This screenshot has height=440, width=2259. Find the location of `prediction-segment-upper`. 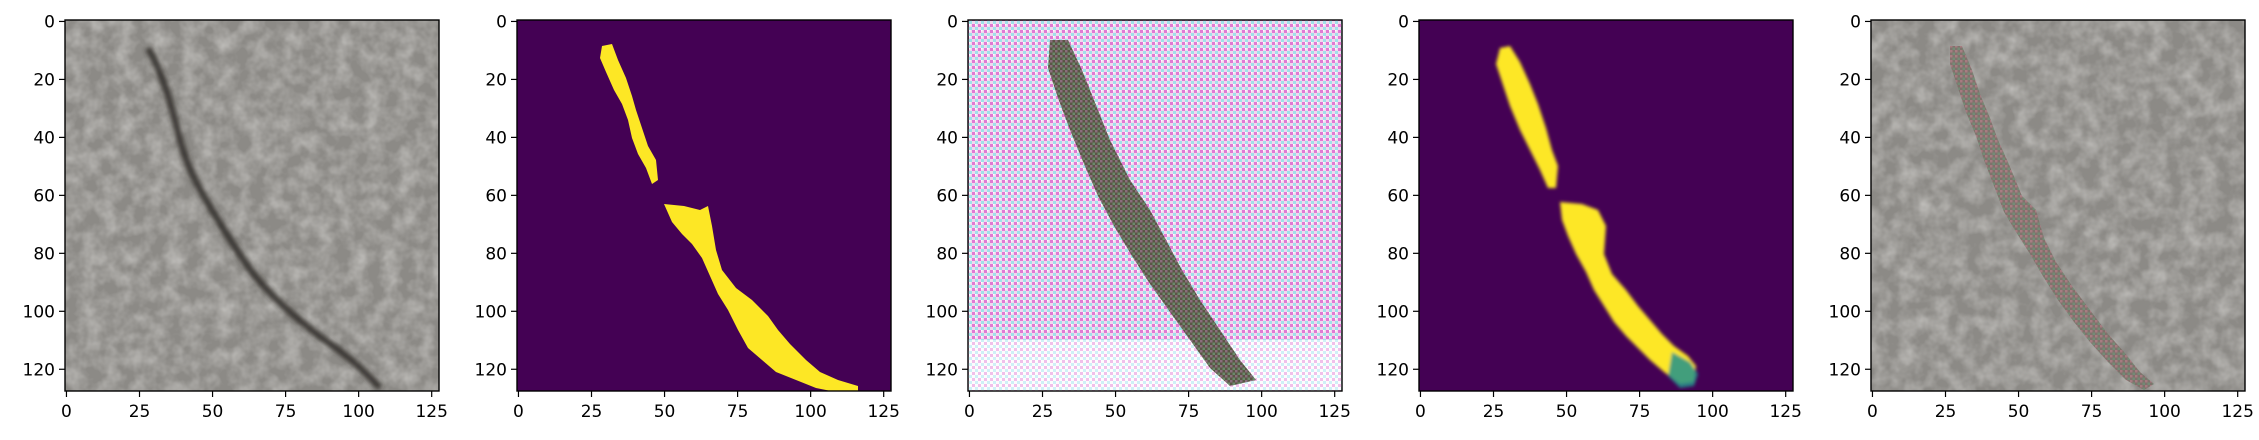

prediction-segment-upper is located at coordinates (1527, 117).